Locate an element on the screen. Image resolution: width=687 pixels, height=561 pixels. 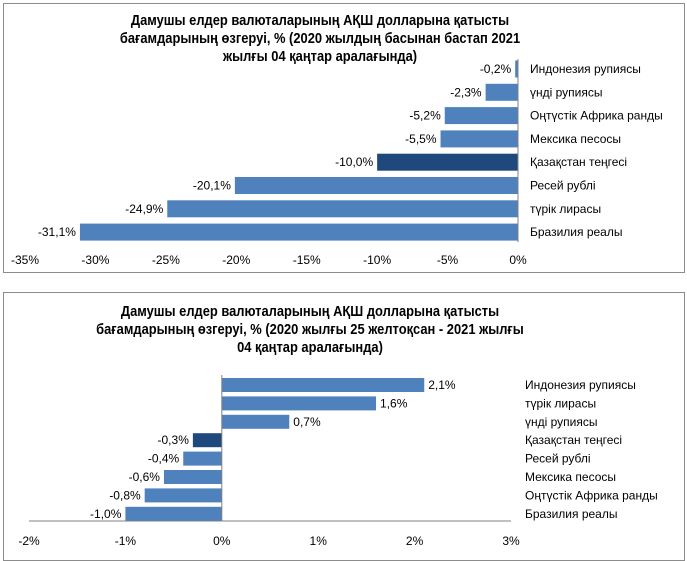
chart-2-category-label: түрік лирасы is located at coordinates (560, 403).